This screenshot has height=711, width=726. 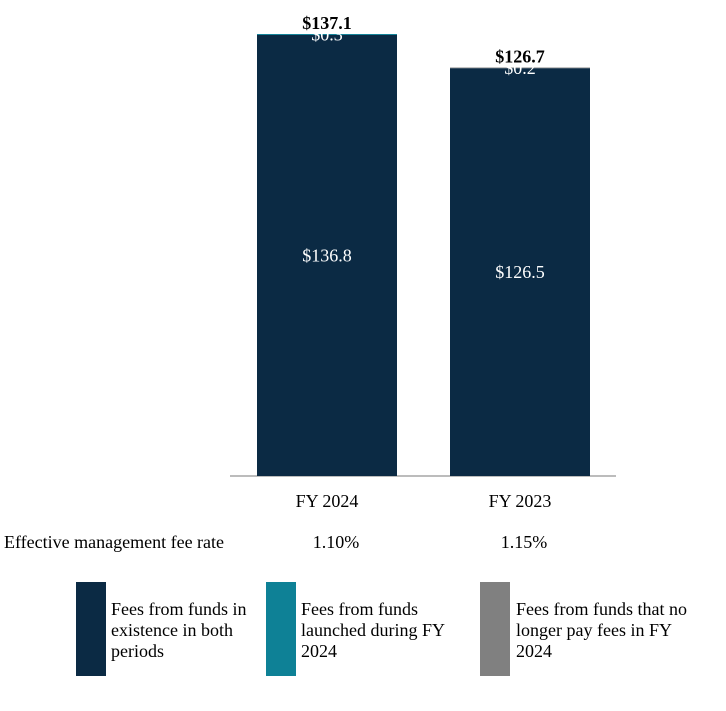 What do you see at coordinates (524, 542) in the screenshot?
I see `fee-rate-fy2023: 1.15%` at bounding box center [524, 542].